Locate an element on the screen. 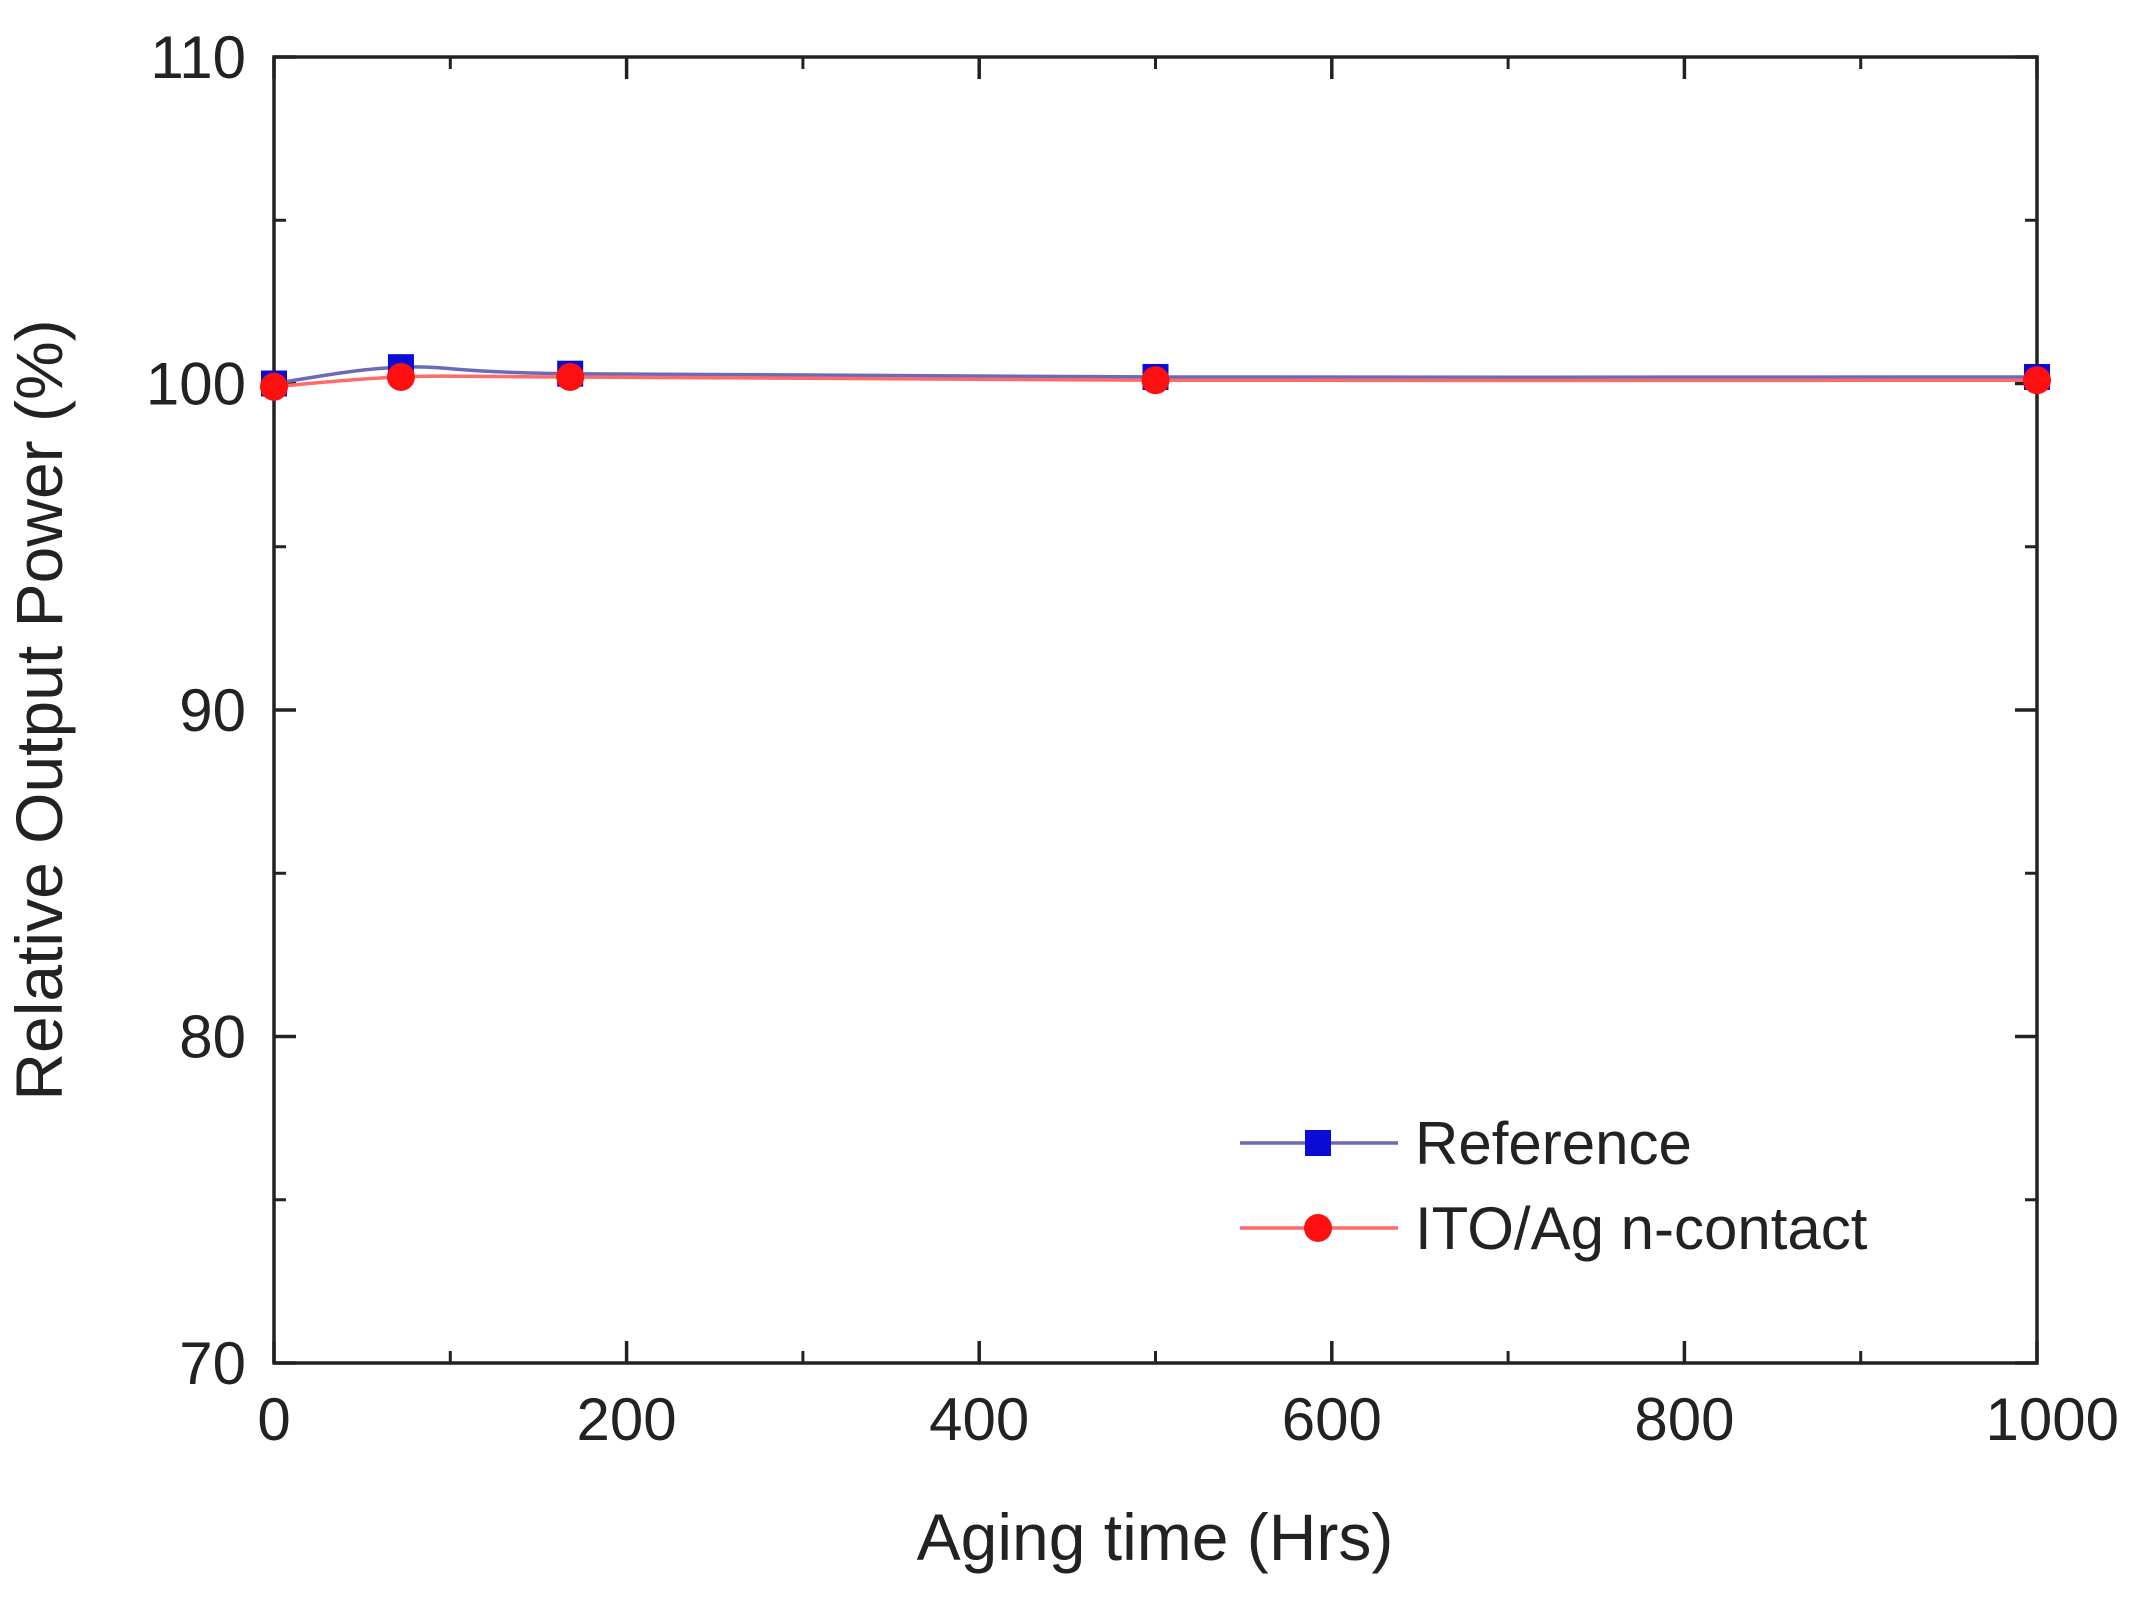 This screenshot has width=2129, height=1600. y-axis-title: Relative Output Power (%) is located at coordinates (39, 709).